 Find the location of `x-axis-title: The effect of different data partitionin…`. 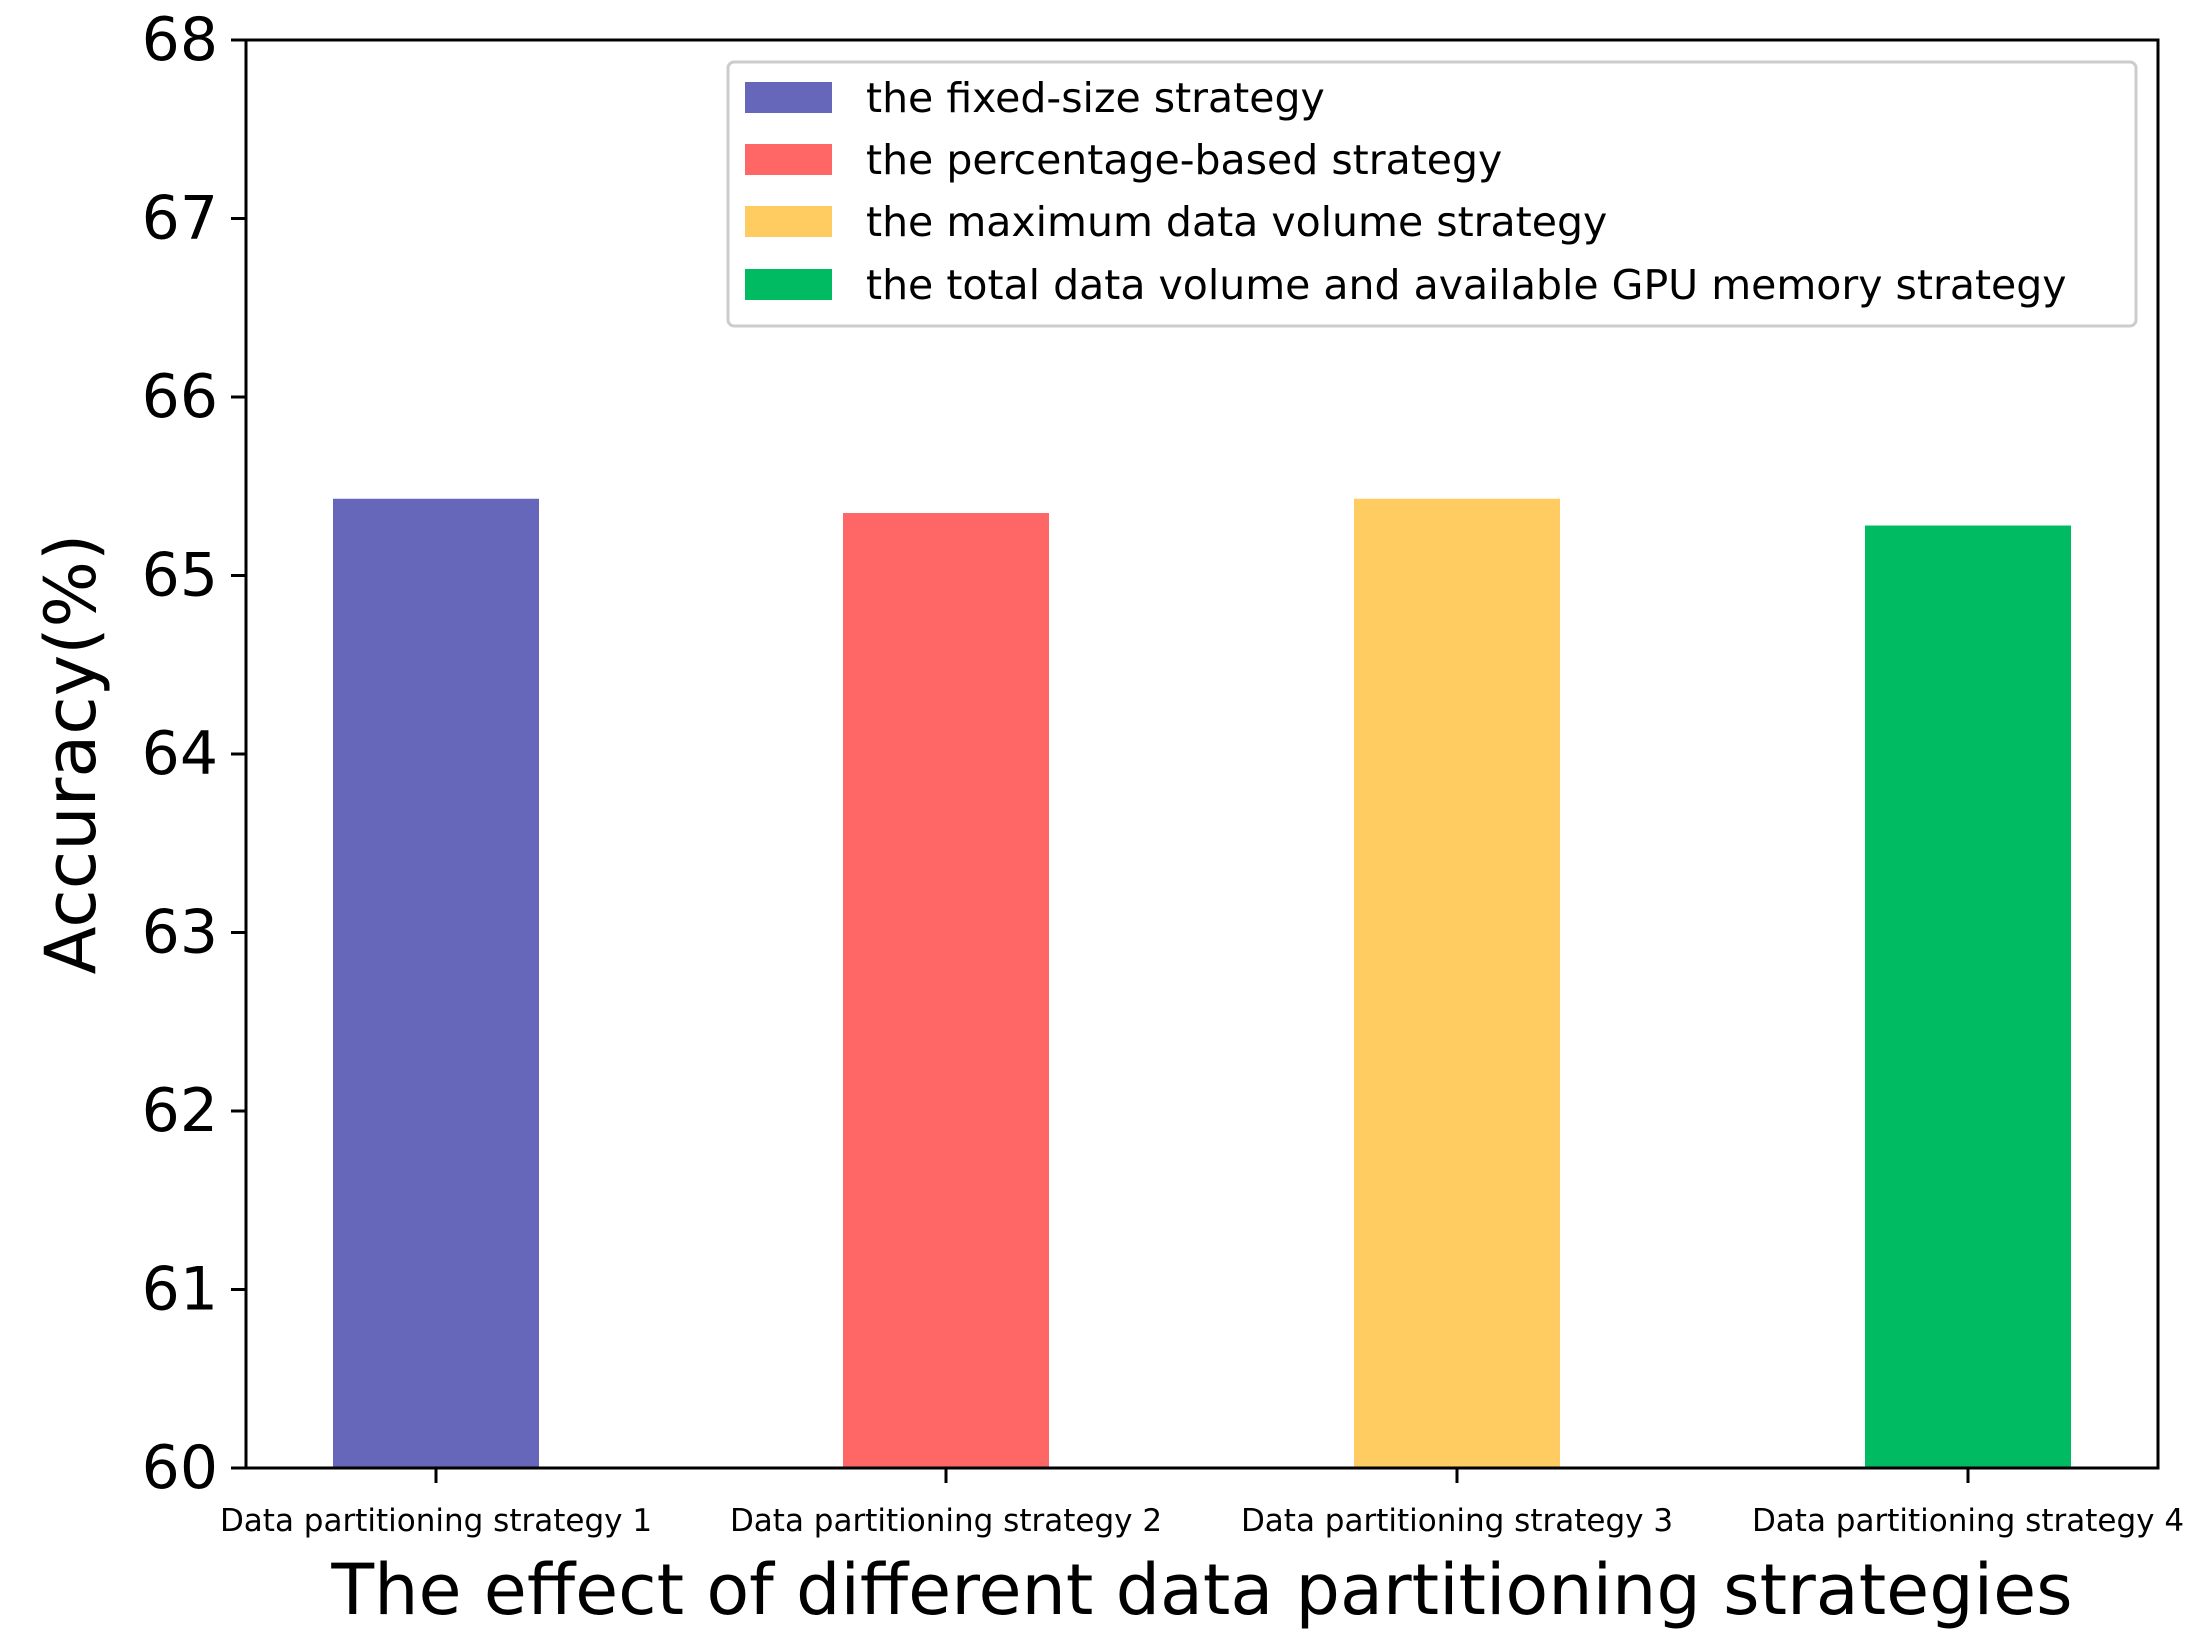

x-axis-title: The effect of different data partitionin… is located at coordinates (1201, 1590).